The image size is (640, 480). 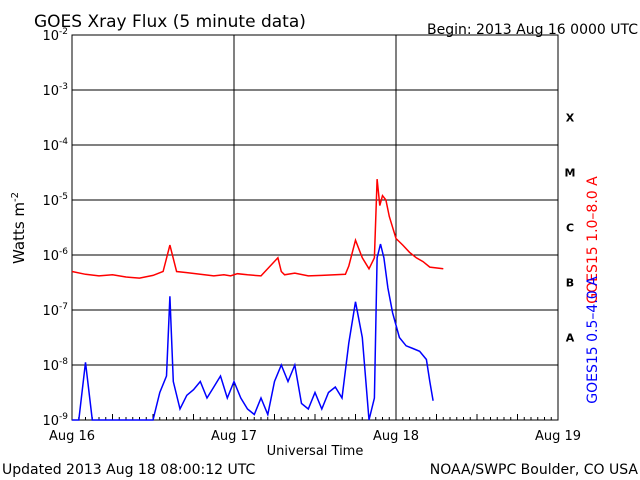 I want to click on flare-class-label: M, so click(x=570, y=173).